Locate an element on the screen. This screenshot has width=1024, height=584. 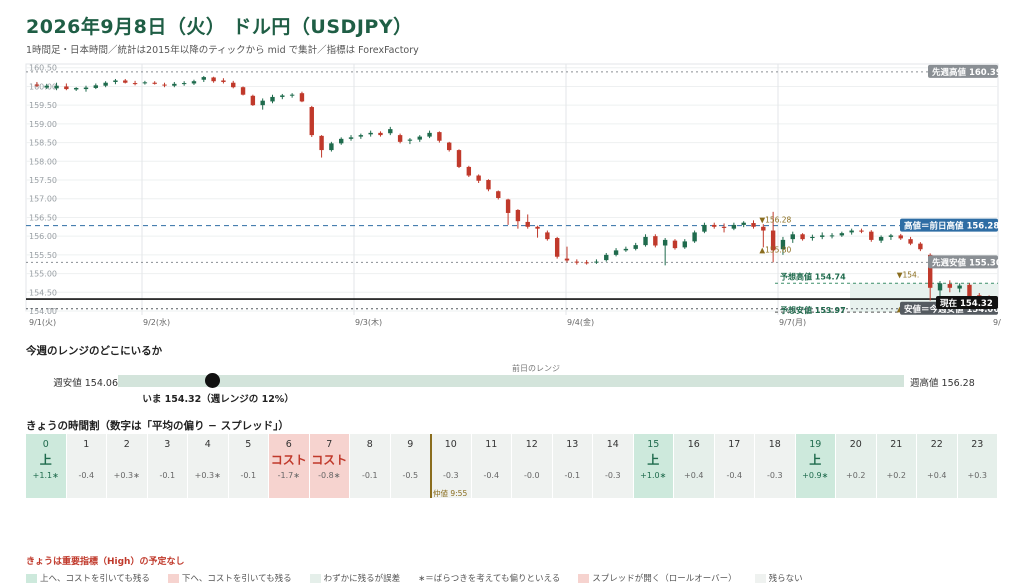
hour-number: 21 is located at coordinates (896, 444).